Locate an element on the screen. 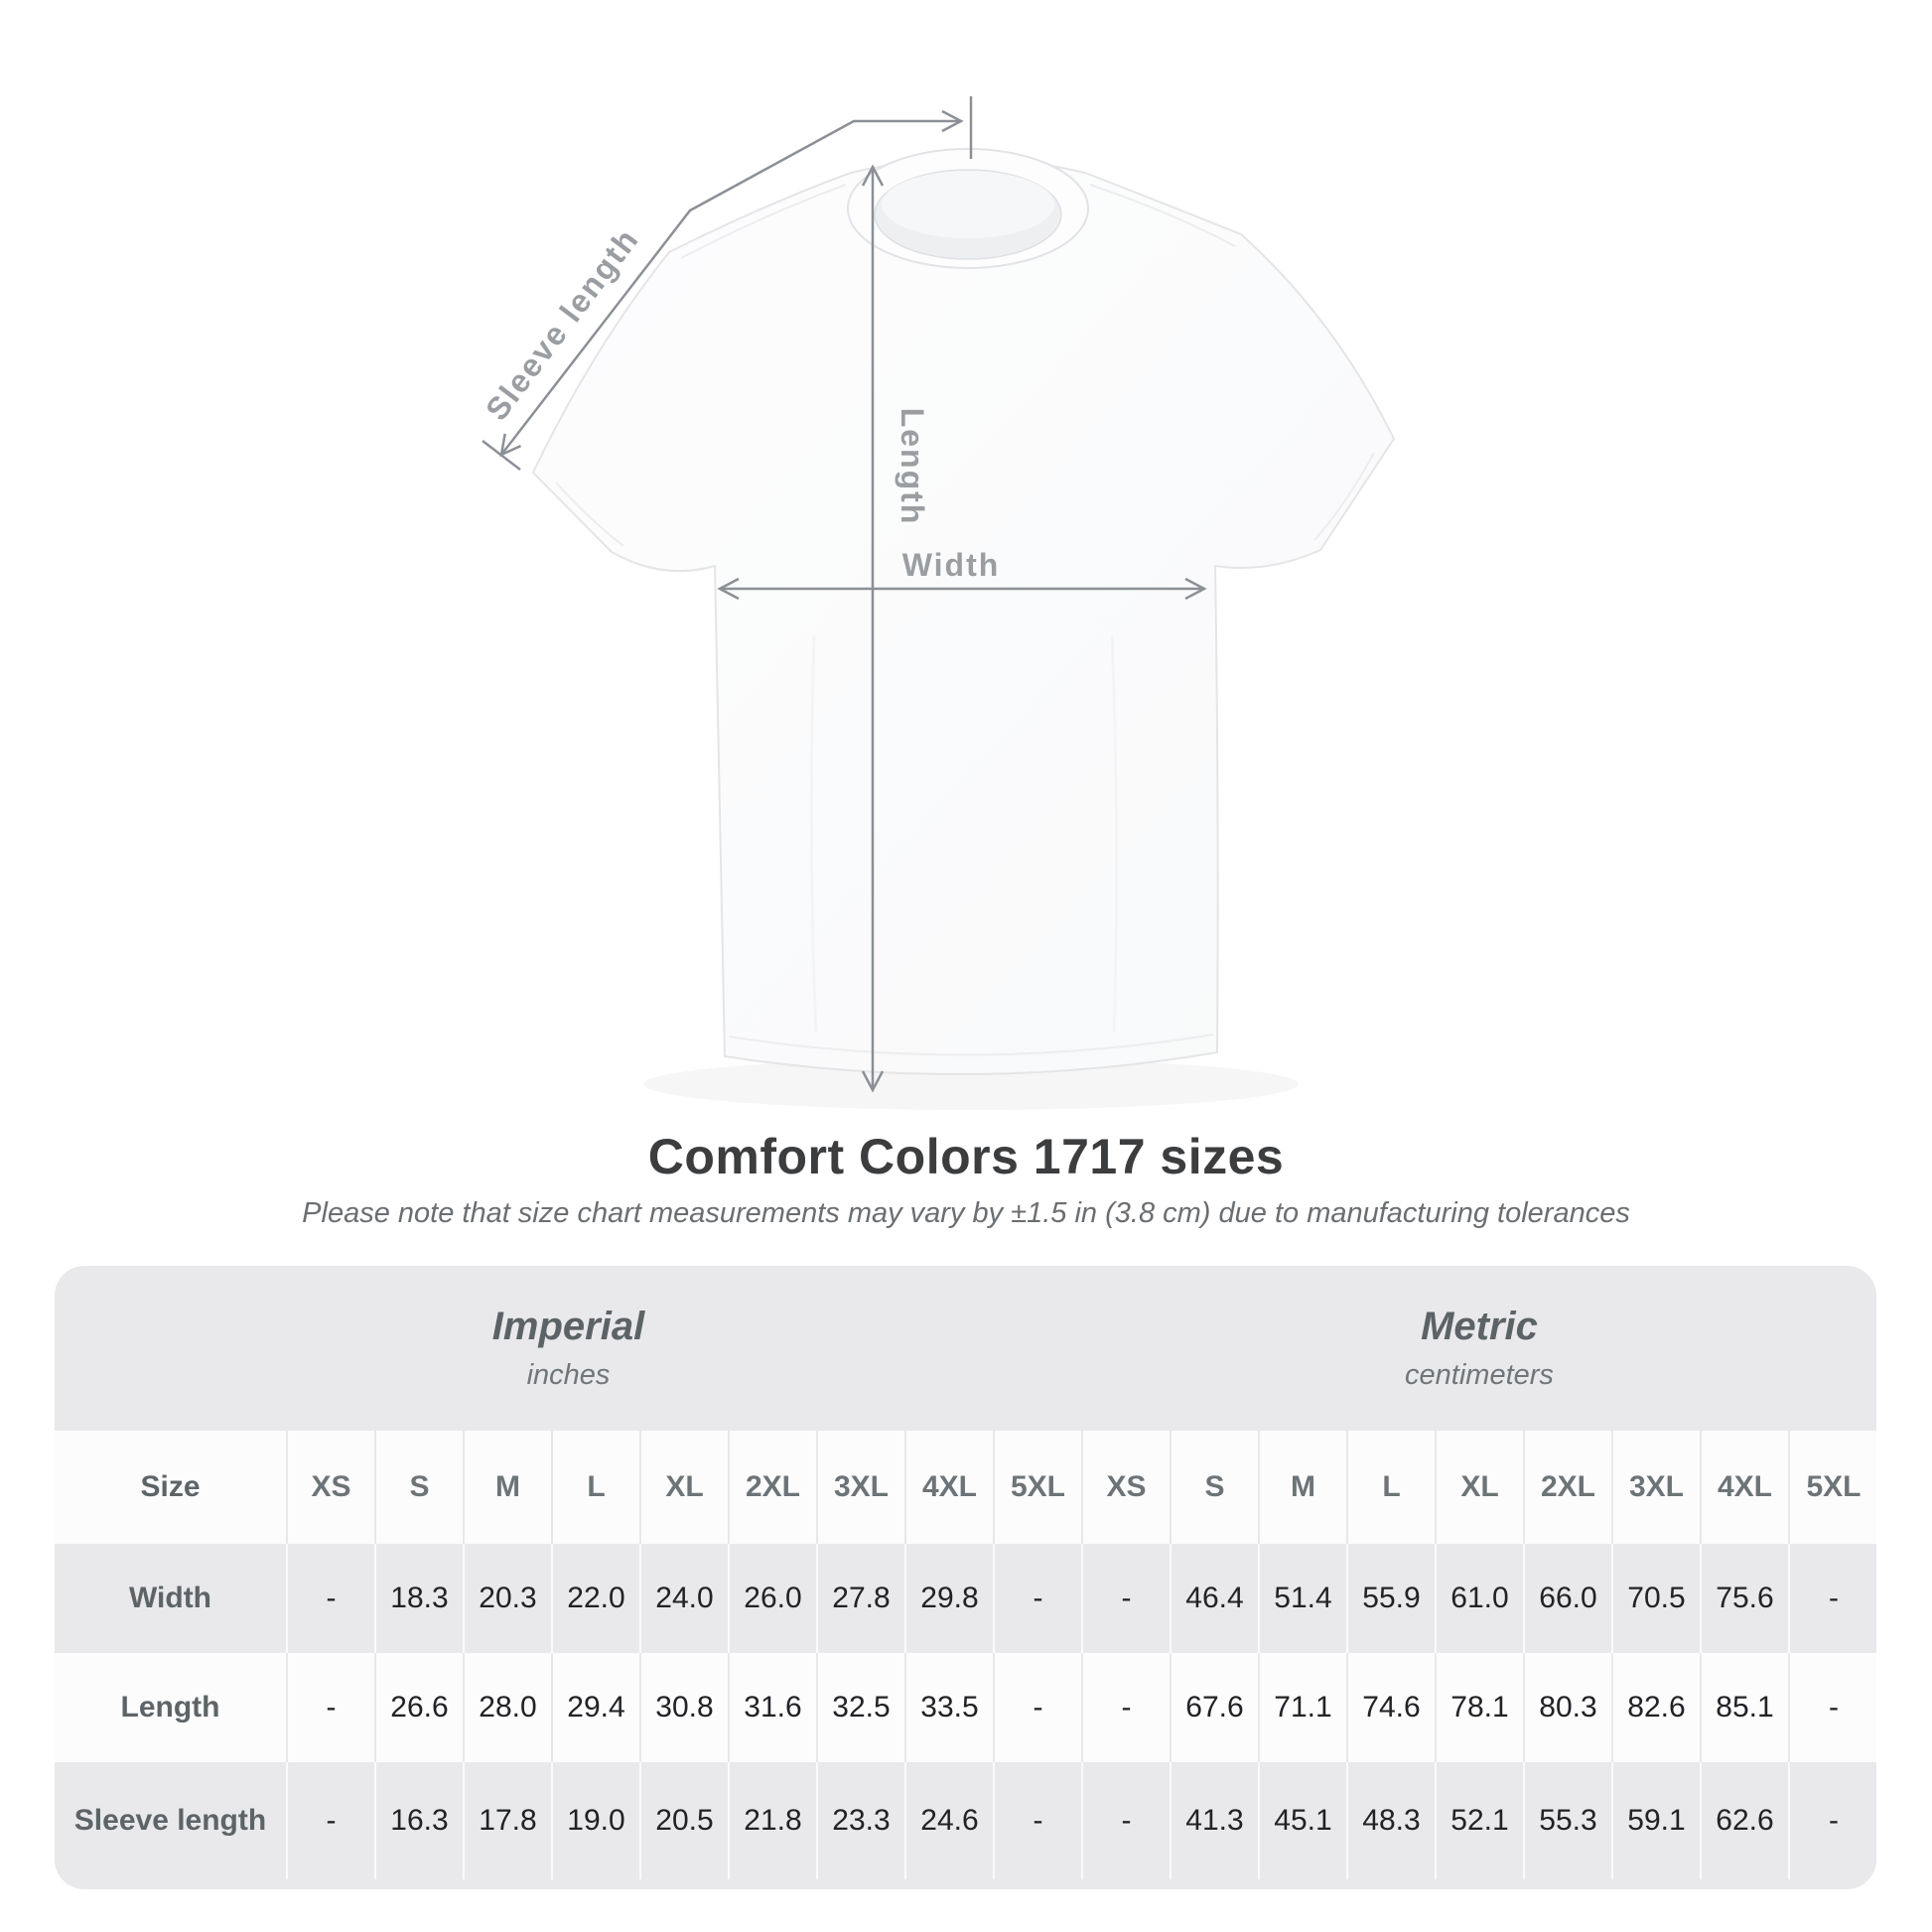 Image resolution: width=1932 pixels, height=1932 pixels. measurement-cell: 20.5 is located at coordinates (685, 1820).